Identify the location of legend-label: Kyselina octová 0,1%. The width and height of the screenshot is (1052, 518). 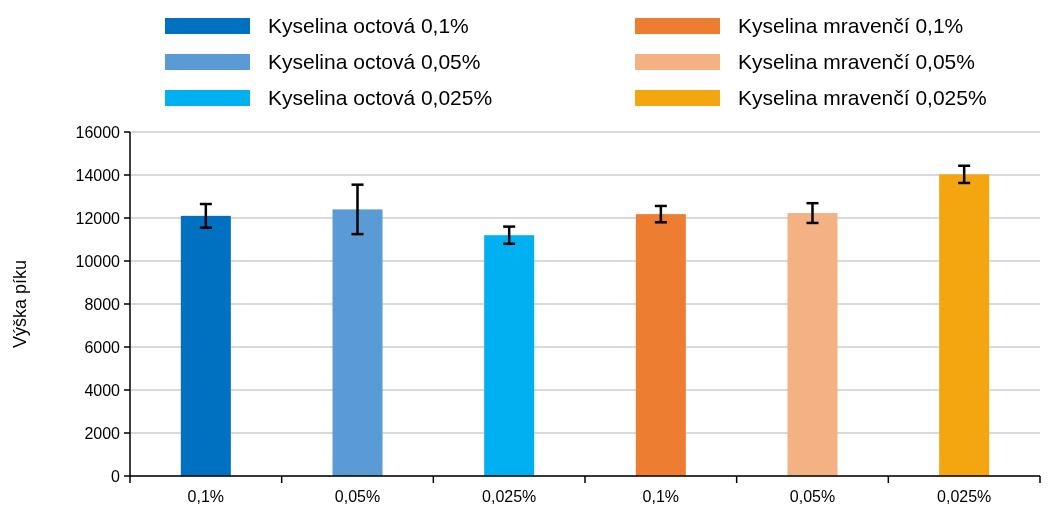
(368, 26).